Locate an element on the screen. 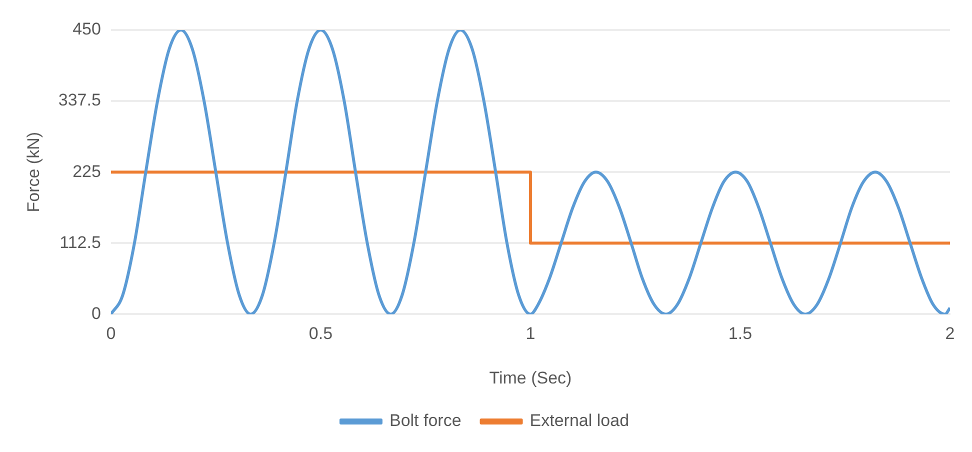  x-tick-label: 1 is located at coordinates (531, 334).